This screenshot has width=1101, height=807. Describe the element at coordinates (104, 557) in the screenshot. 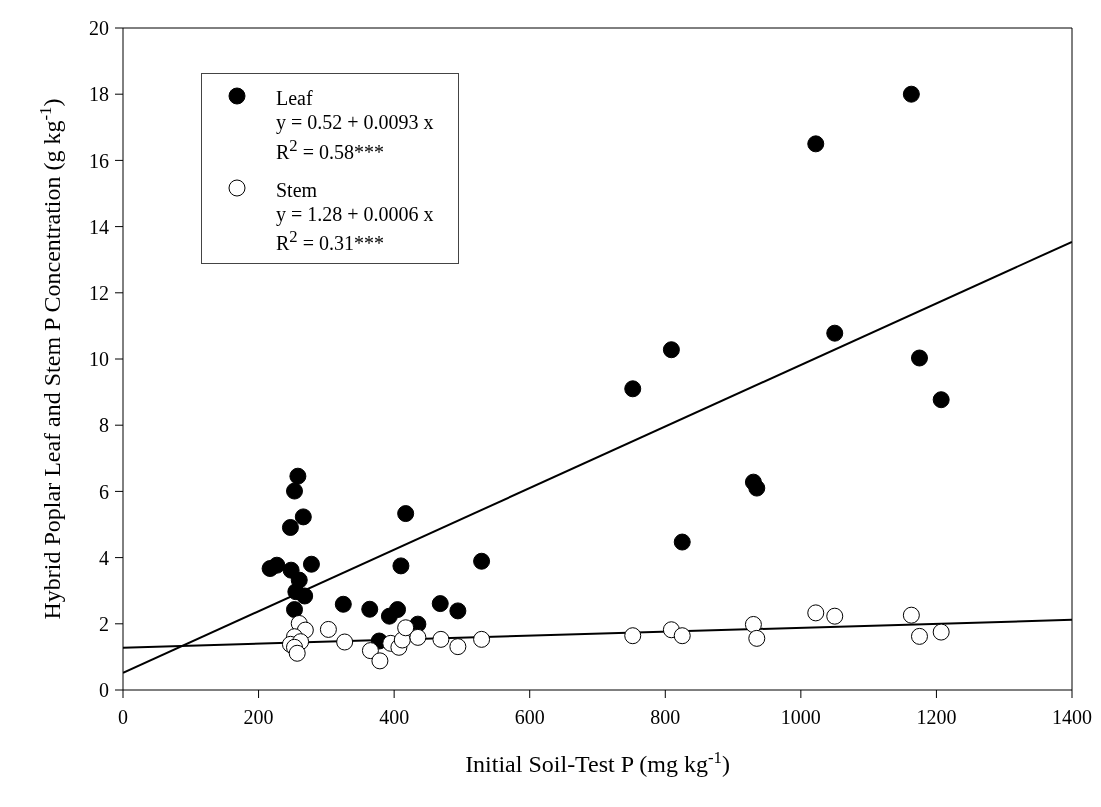

I see `y-tick-label: 4` at that location.